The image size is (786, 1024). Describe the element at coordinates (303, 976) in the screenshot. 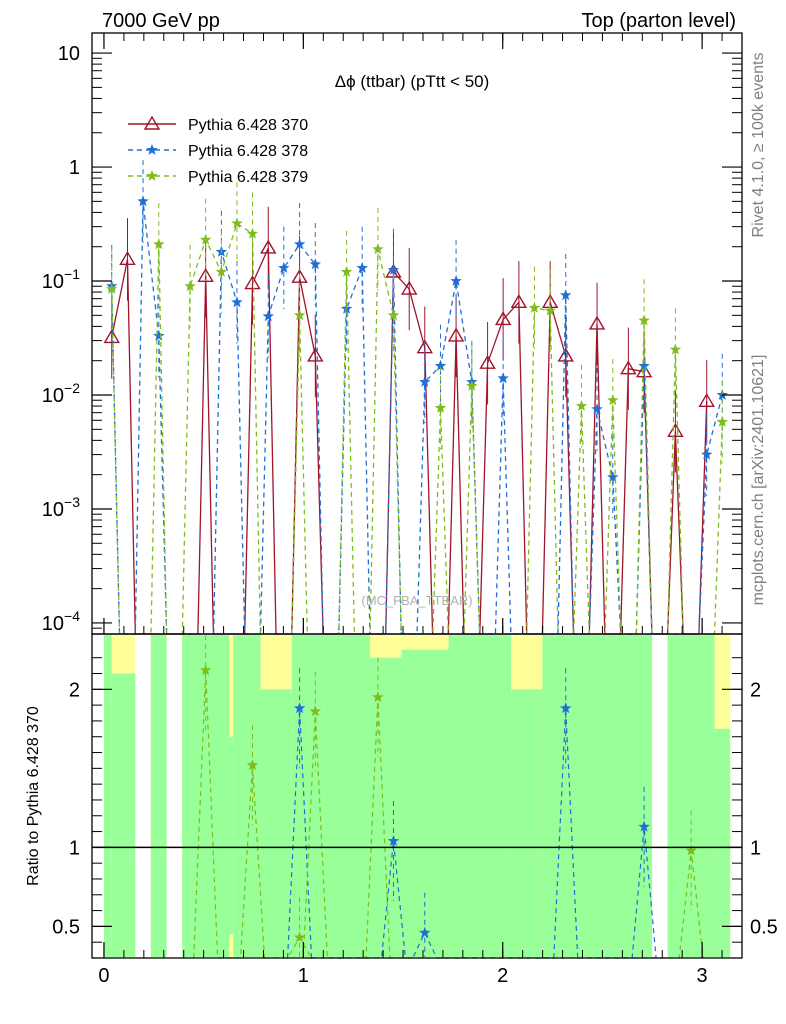

I see `x-tick-label-1: 1` at that location.